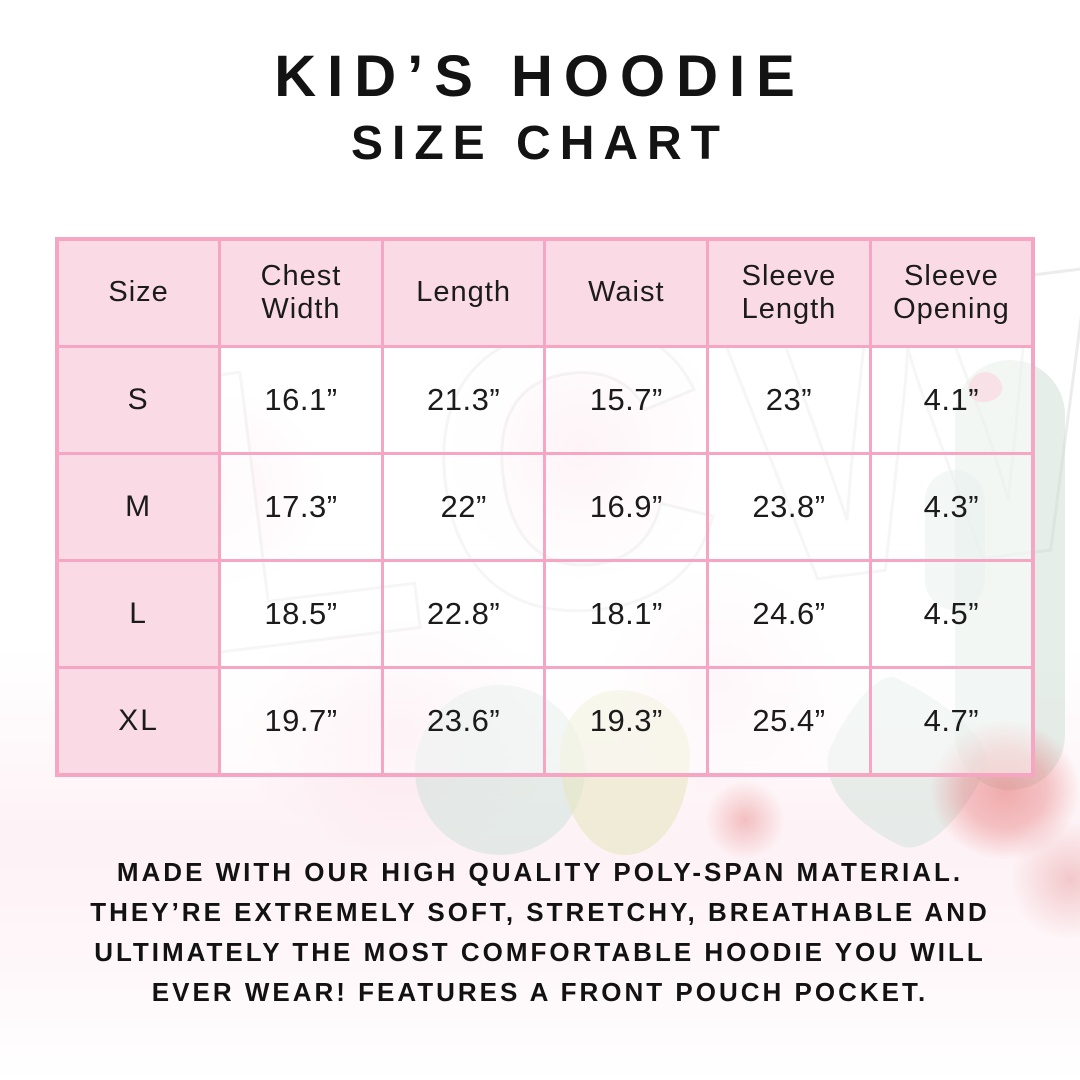 The image size is (1080, 1080). Describe the element at coordinates (463, 721) in the screenshot. I see `measurement-cell: 23.6”` at that location.